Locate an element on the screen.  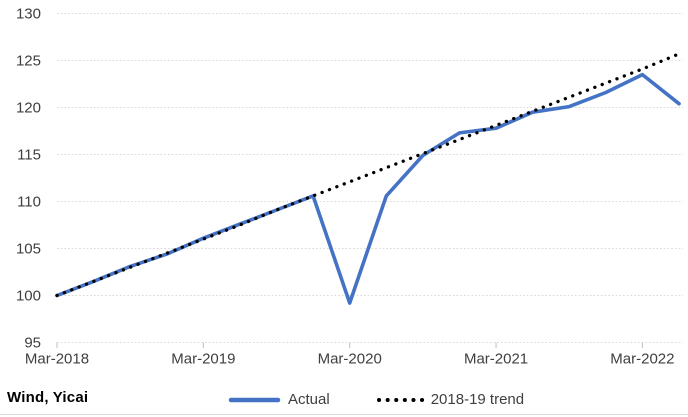
legend-item-trend: 2018-19 trend is located at coordinates (450, 399).